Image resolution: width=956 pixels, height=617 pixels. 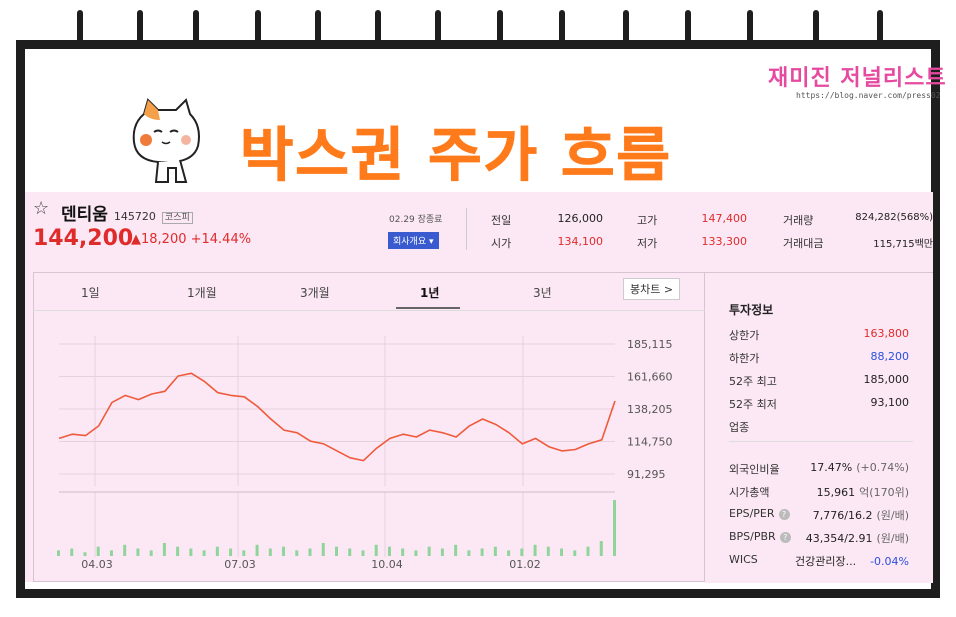 I want to click on info-label: 상한가, so click(x=744, y=335).